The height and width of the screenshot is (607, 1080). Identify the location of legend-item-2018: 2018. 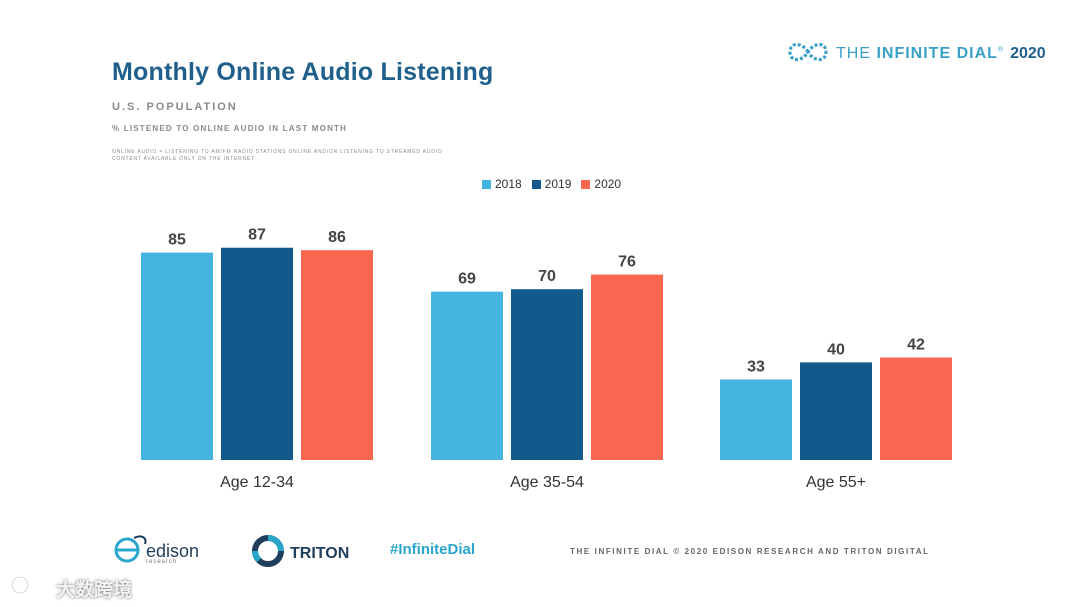
(502, 184).